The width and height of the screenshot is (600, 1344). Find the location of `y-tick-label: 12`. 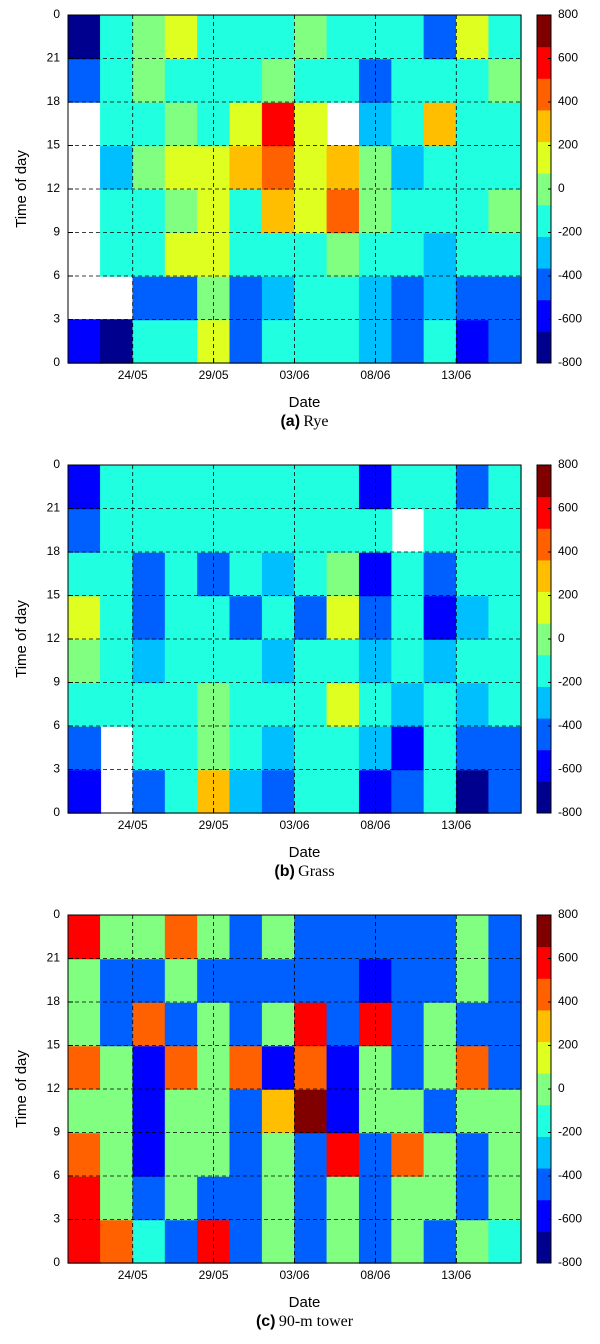

y-tick-label: 12 is located at coordinates (54, 188).